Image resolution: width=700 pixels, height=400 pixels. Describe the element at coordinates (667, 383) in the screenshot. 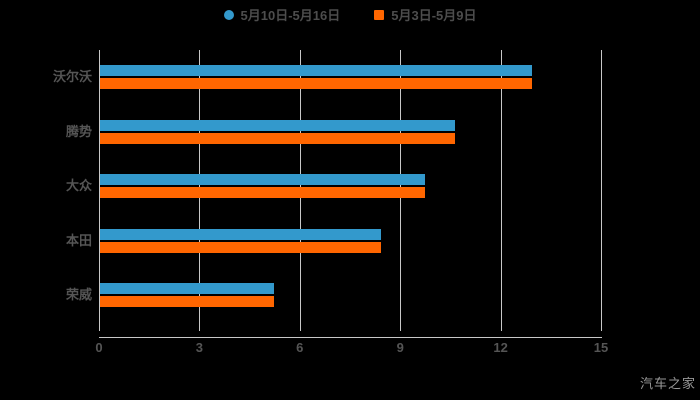

I see `watermark-autohome: 汽车之家` at that location.